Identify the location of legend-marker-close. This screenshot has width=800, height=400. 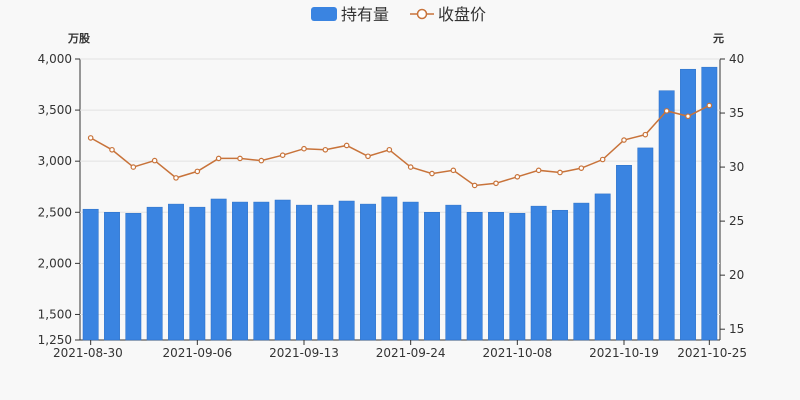
(422, 14).